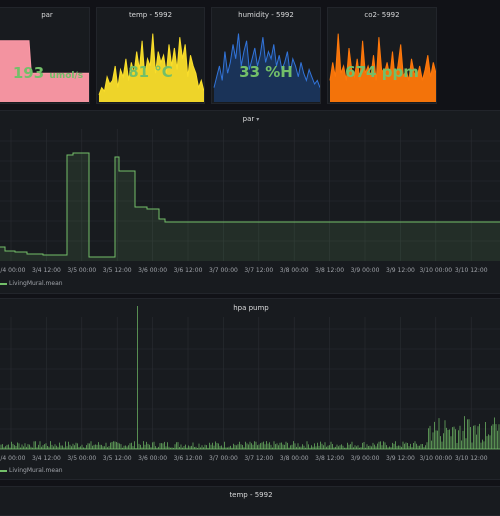  I want to click on graph-legend-par: LivingMural.mean, so click(31, 283).